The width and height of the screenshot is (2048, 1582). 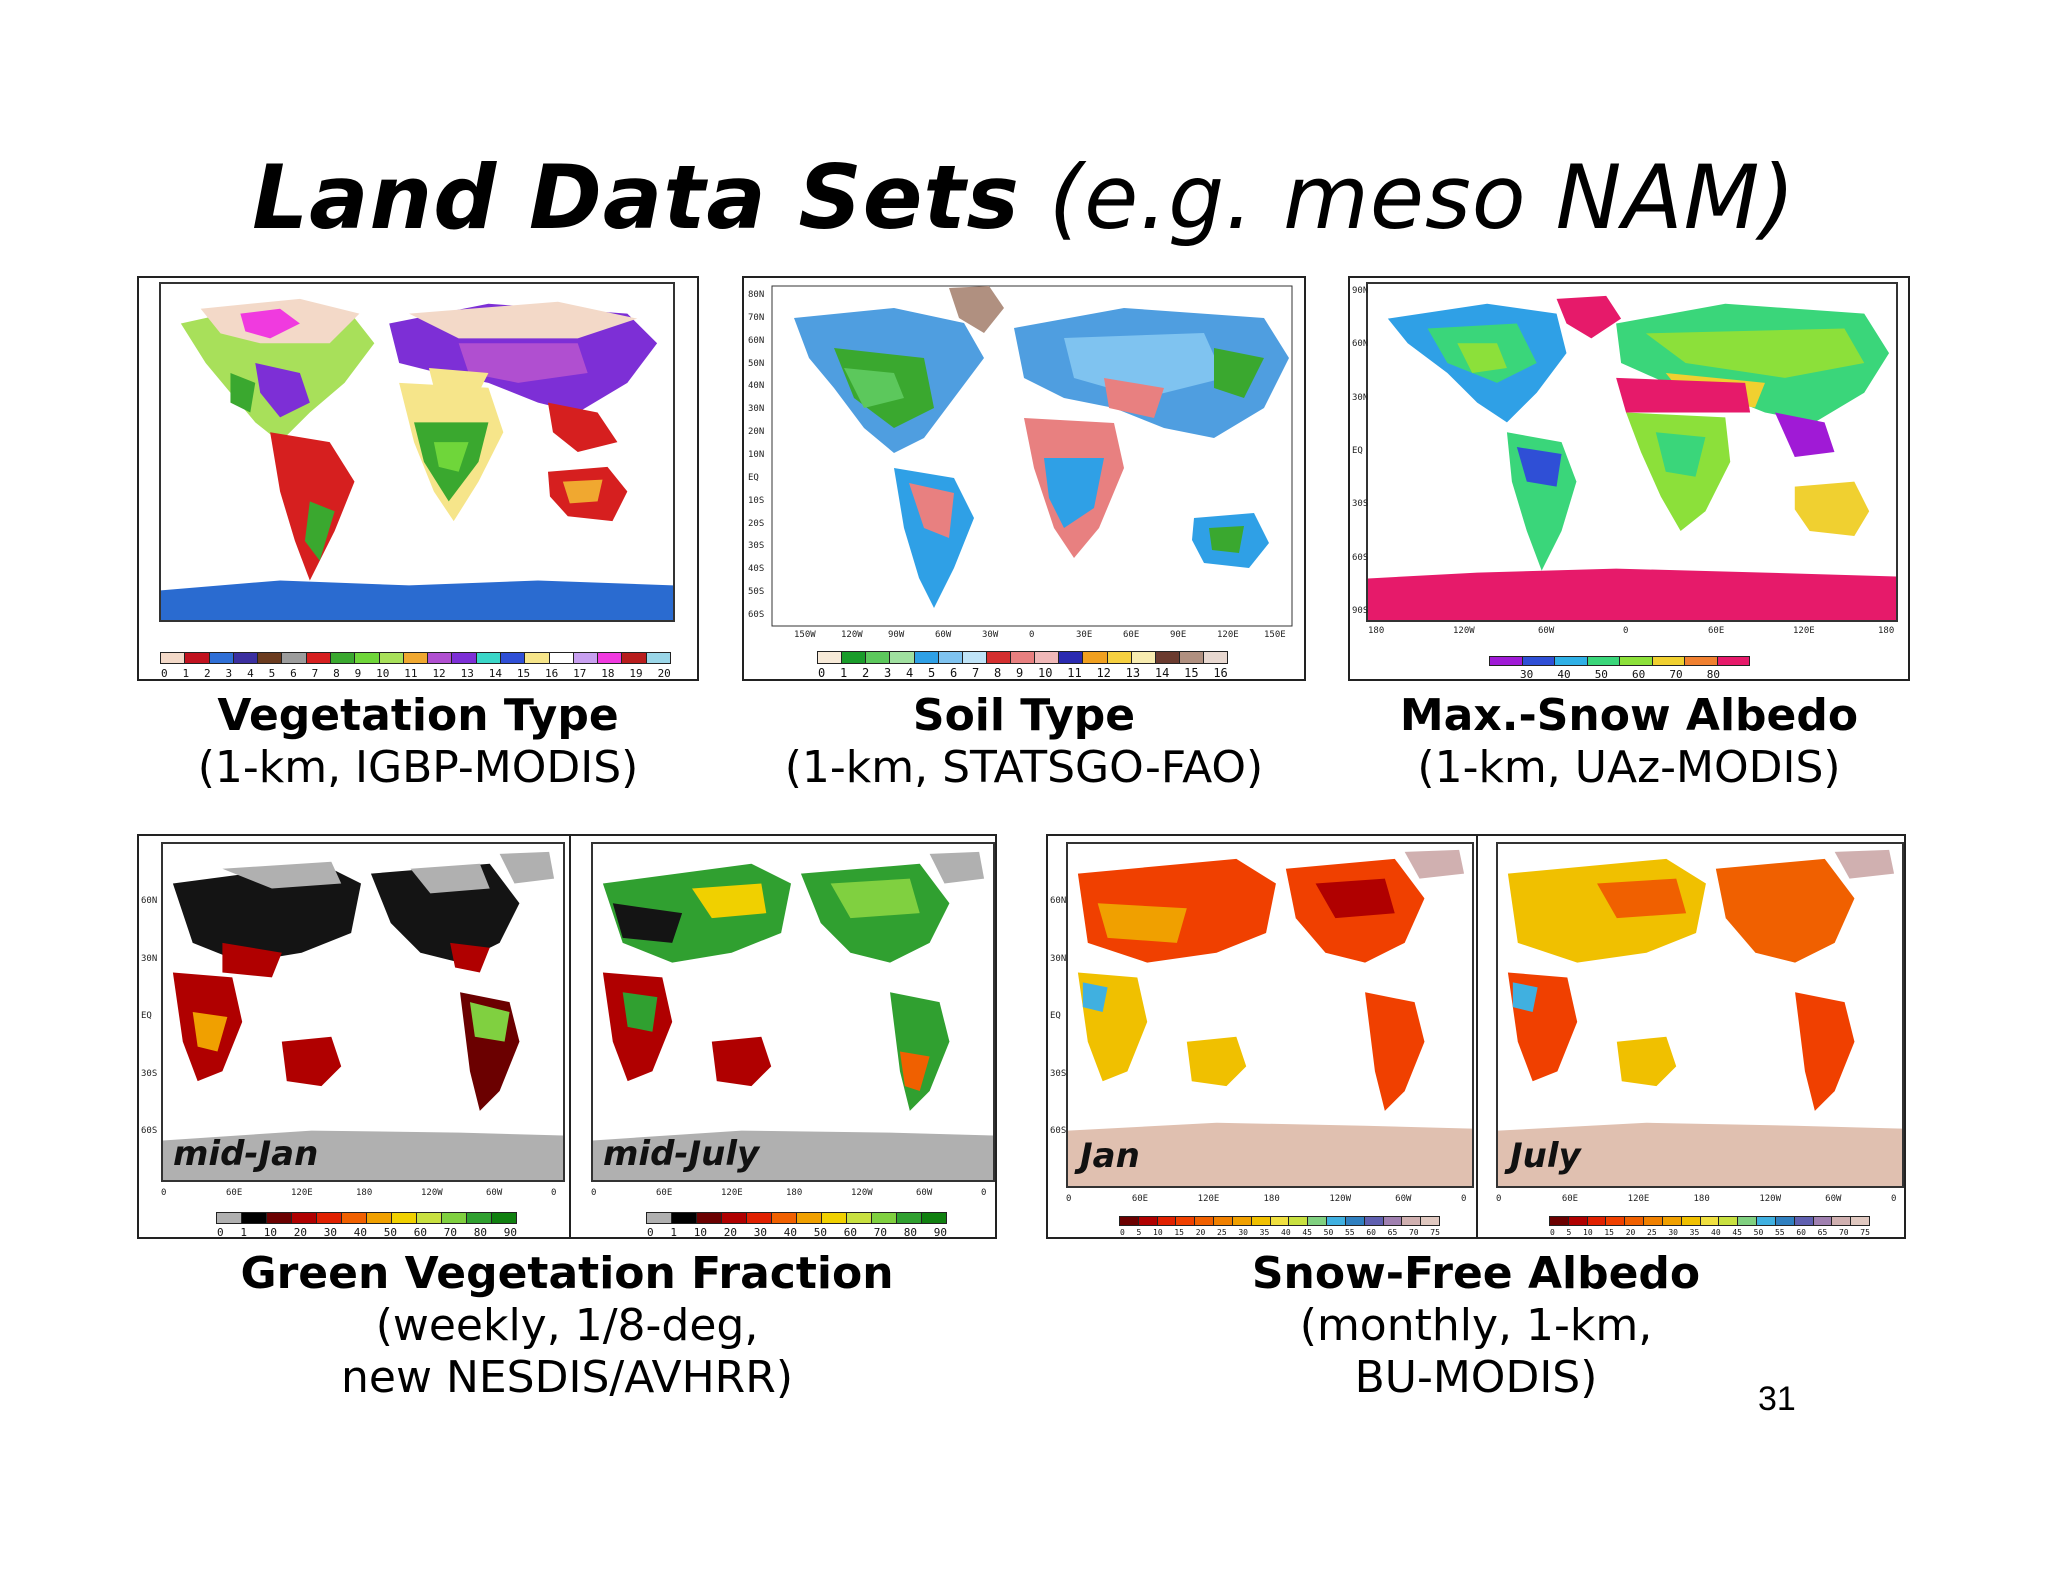 I want to click on vegetation-colorbar-tick-label: 19, so click(x=636, y=673).